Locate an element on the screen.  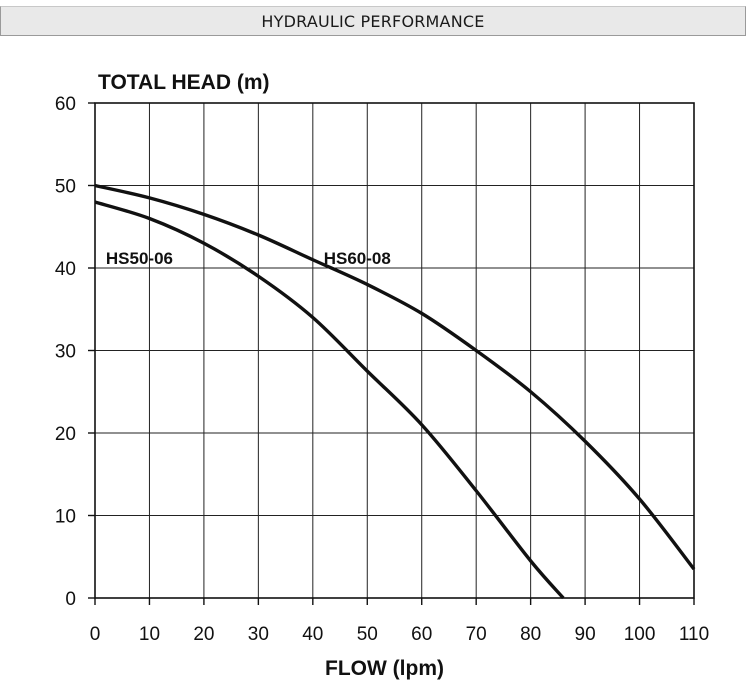
x-tick-label: 50 is located at coordinates (367, 634).